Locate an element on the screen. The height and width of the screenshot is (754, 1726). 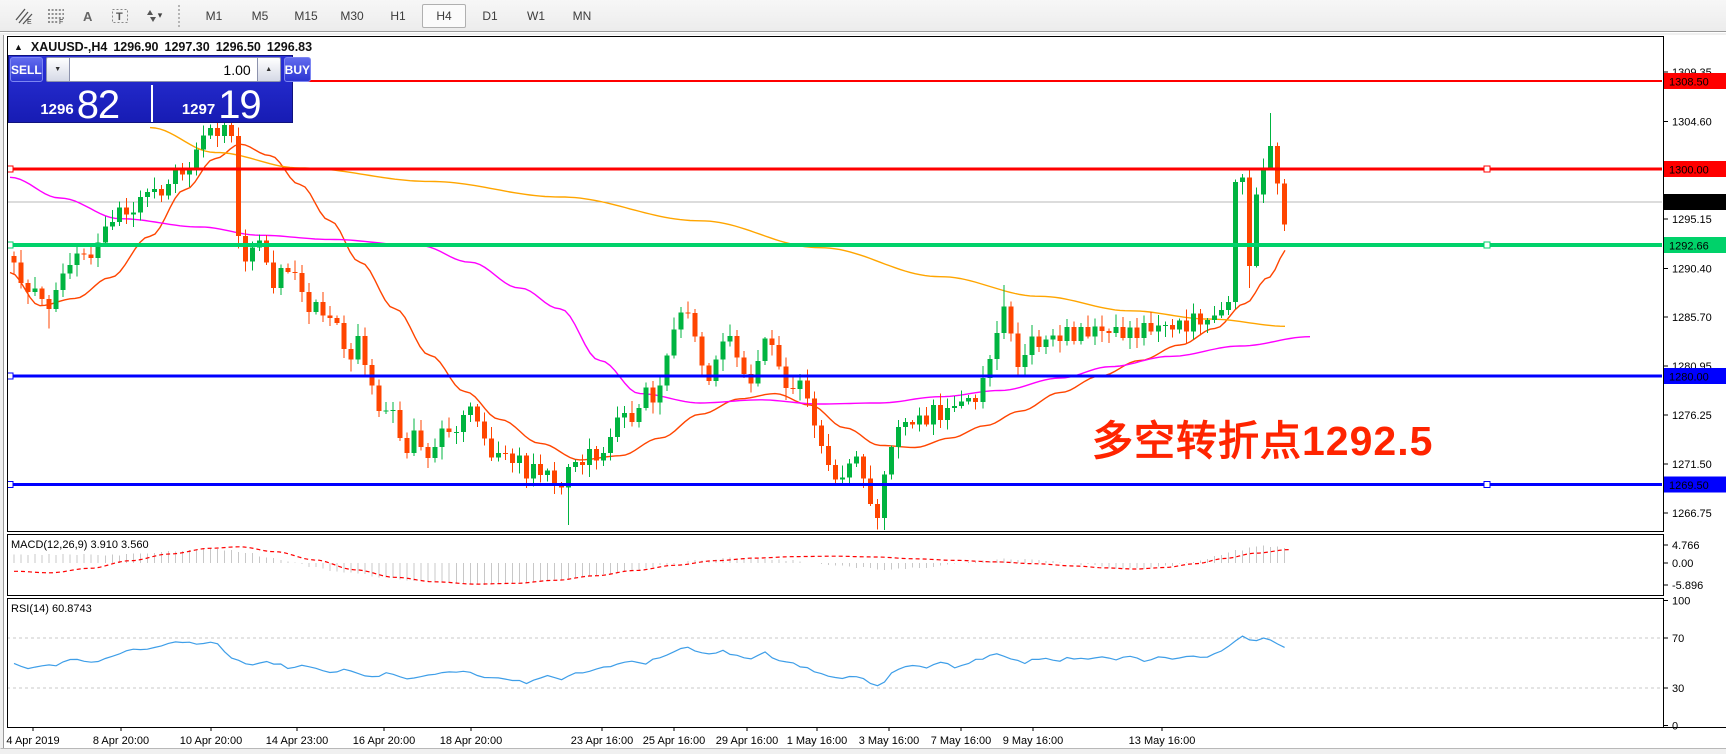
time-axis-label: 16 Apr 20:00 is located at coordinates (384, 741).